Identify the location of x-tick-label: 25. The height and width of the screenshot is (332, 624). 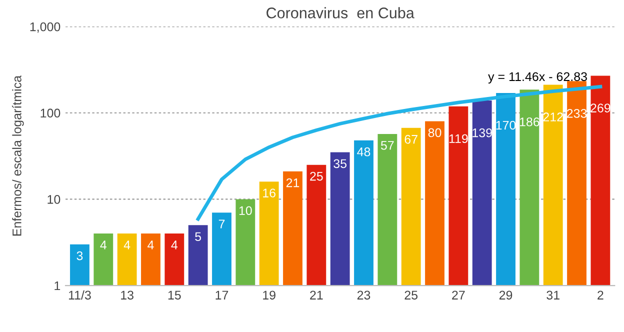
(411, 295).